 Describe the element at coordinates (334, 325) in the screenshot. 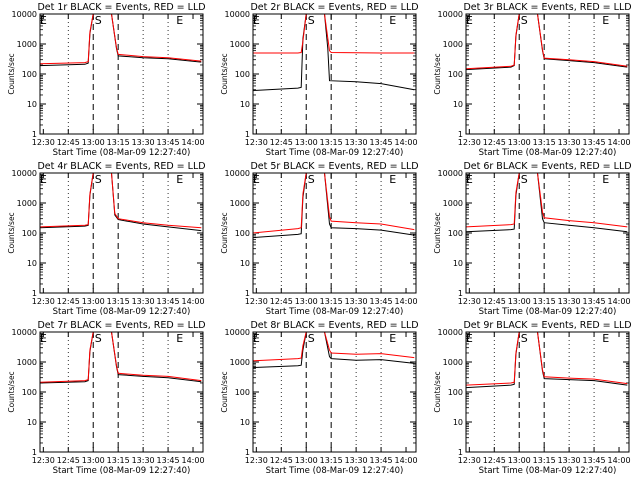

I see `chart-title: Det 8r BLACK = Events, RED = LLD` at that location.